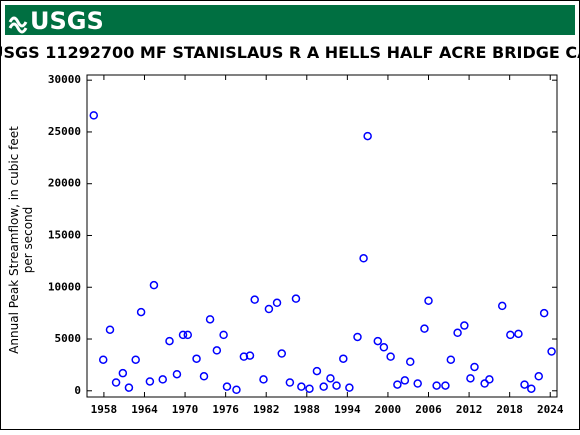 The width and height of the screenshot is (580, 435). I want to click on y-tick-label: 30000, so click(64, 79).